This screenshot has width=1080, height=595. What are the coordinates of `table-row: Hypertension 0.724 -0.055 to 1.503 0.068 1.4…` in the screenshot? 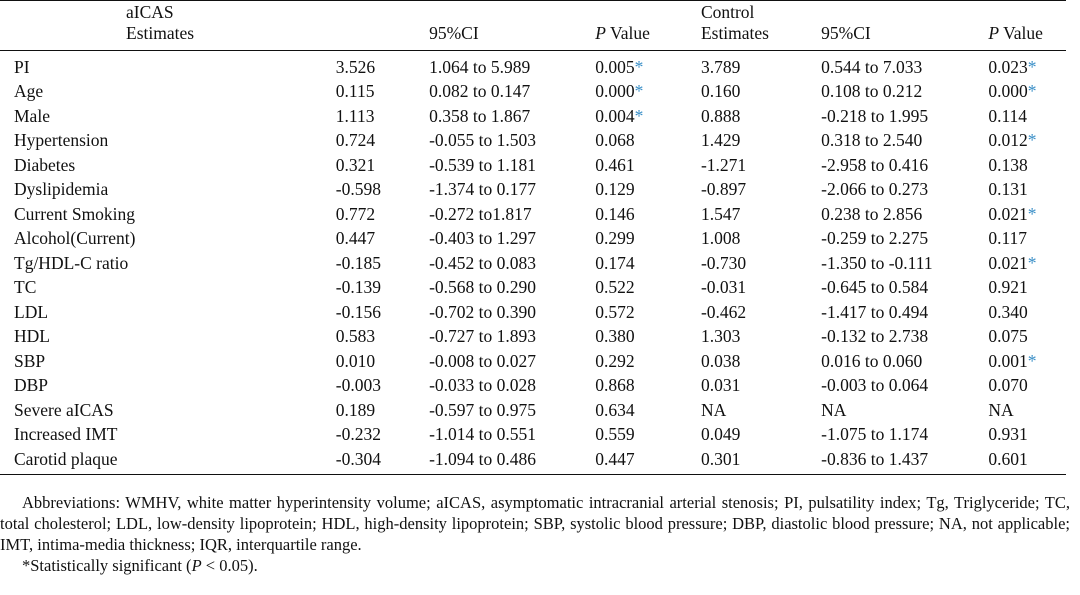 It's located at (533, 141).